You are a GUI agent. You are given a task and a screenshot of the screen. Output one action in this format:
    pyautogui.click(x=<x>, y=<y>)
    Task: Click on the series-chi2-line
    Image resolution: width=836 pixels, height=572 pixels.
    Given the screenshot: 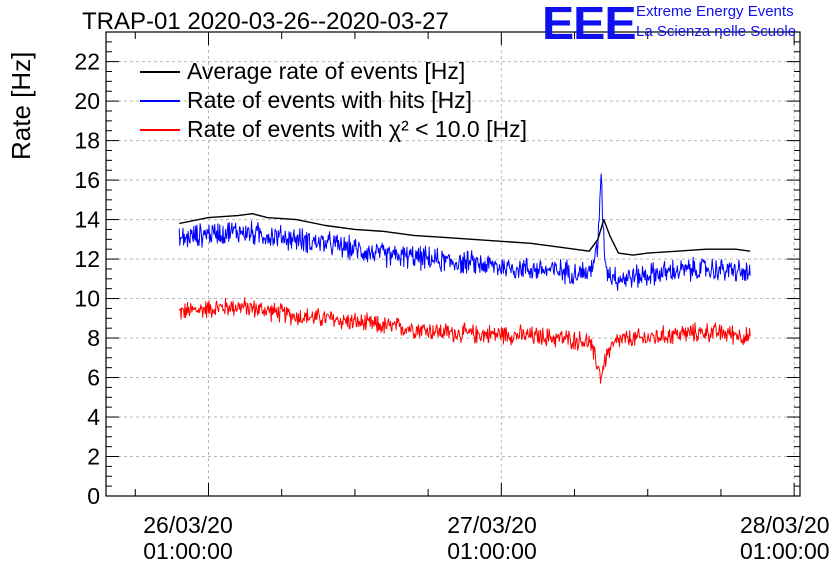 What is the action you would take?
    pyautogui.click(x=464, y=340)
    